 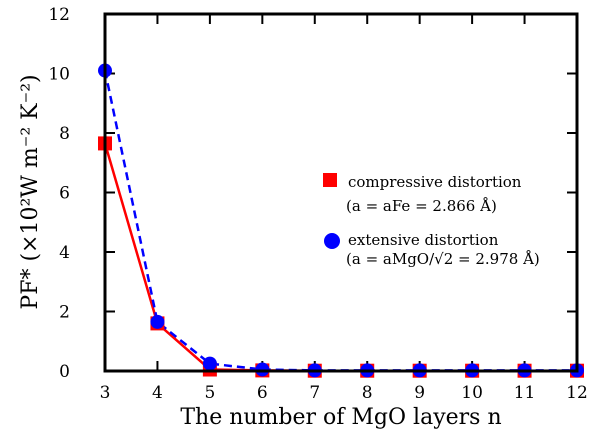 I want to click on x-tick-label: 11, so click(x=525, y=393).